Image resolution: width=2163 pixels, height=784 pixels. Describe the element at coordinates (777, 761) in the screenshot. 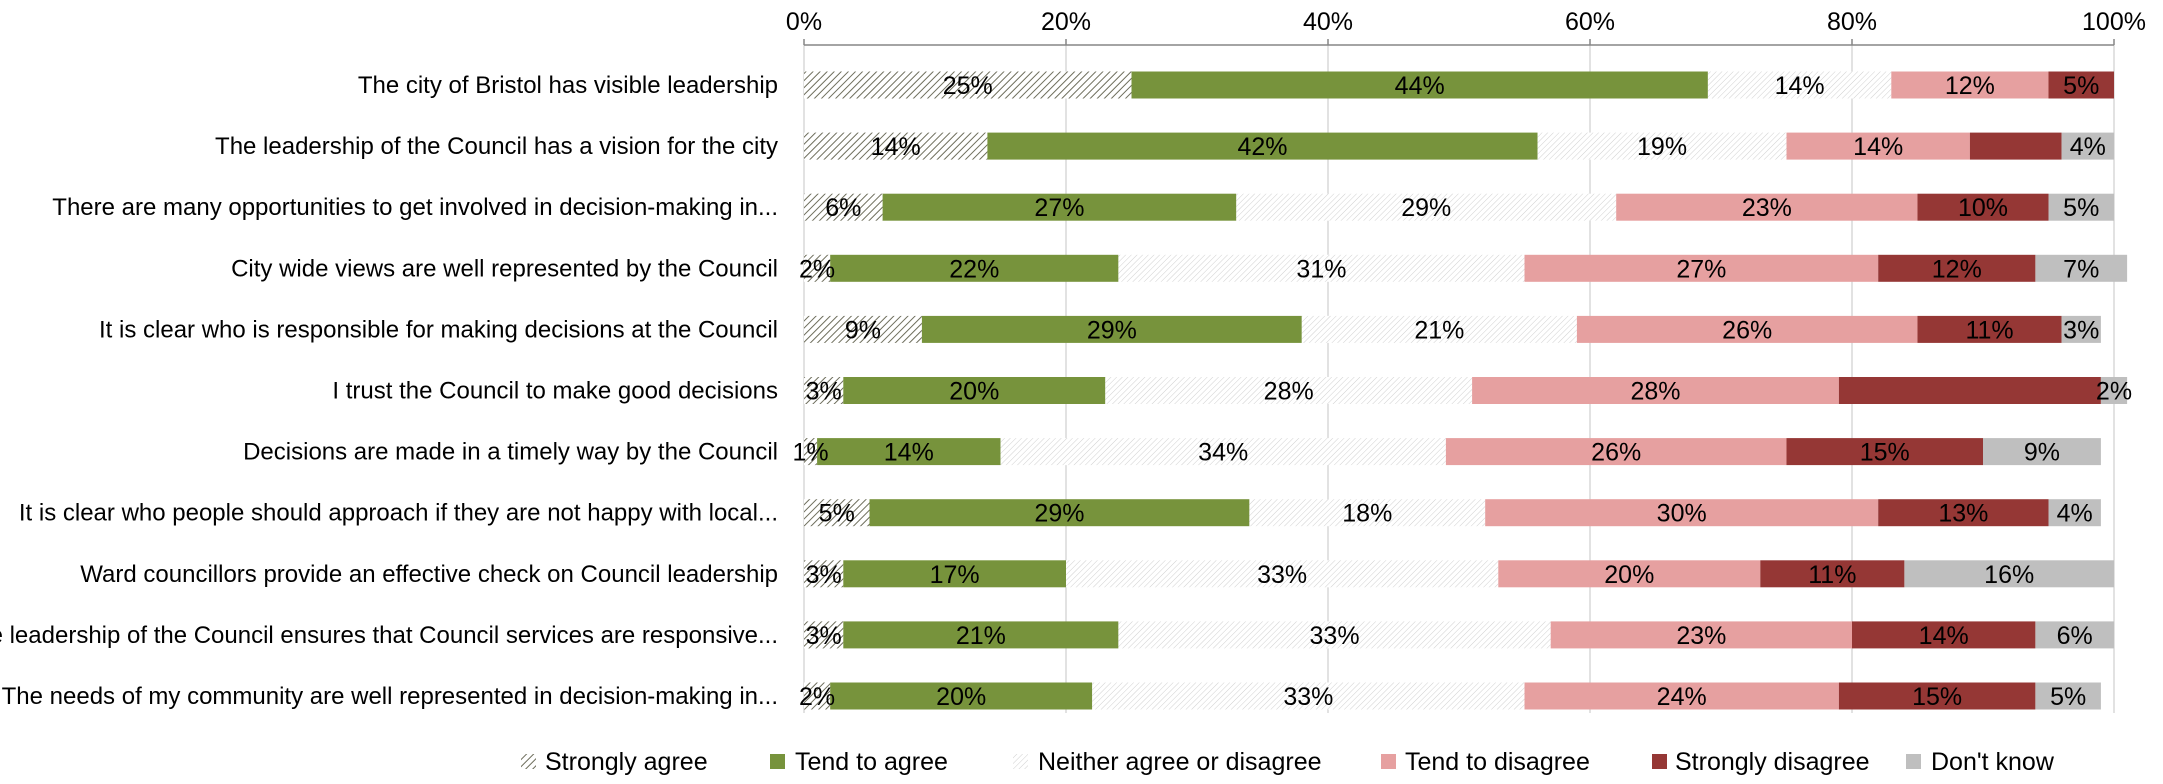

I see `legend-swatch-tend-to-agree` at that location.